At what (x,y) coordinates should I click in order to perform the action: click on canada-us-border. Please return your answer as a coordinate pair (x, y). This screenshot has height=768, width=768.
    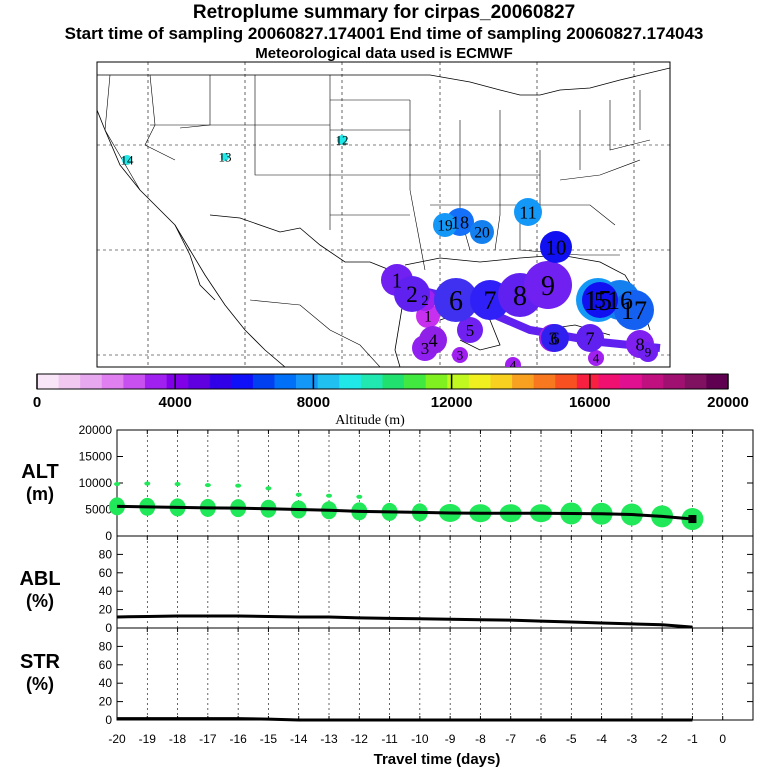
    Looking at the image, I should click on (383, 81).